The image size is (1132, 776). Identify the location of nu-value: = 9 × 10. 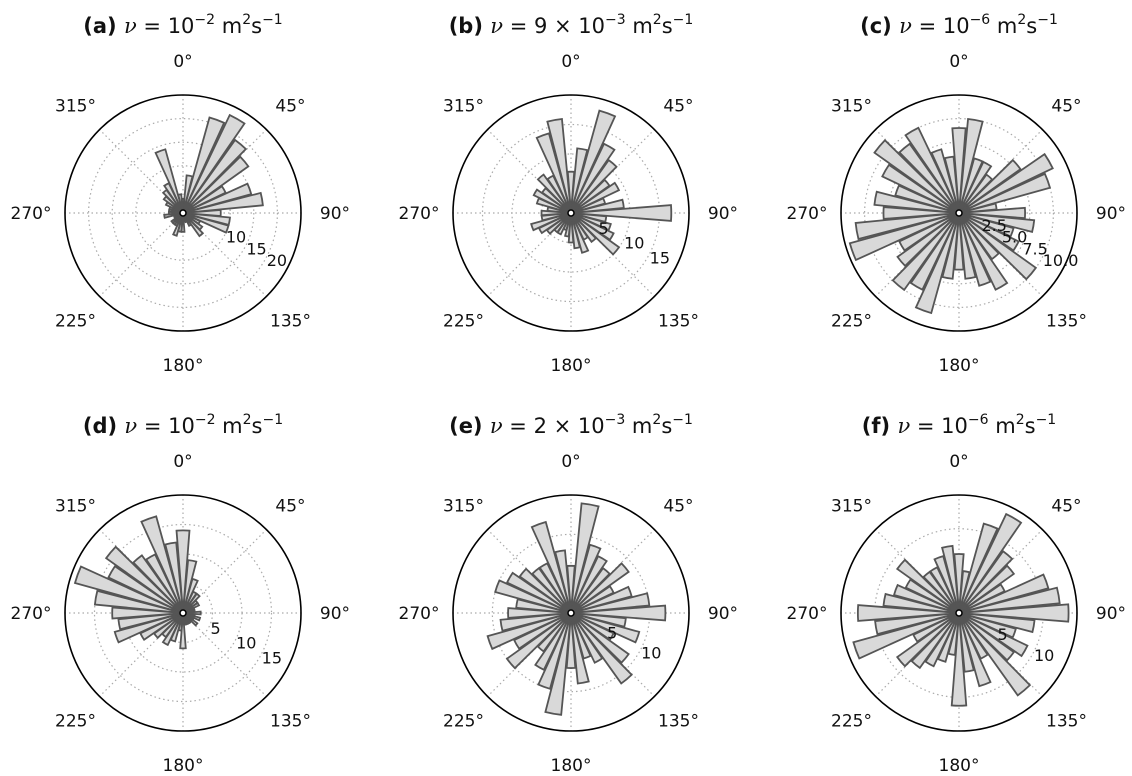
(554, 26).